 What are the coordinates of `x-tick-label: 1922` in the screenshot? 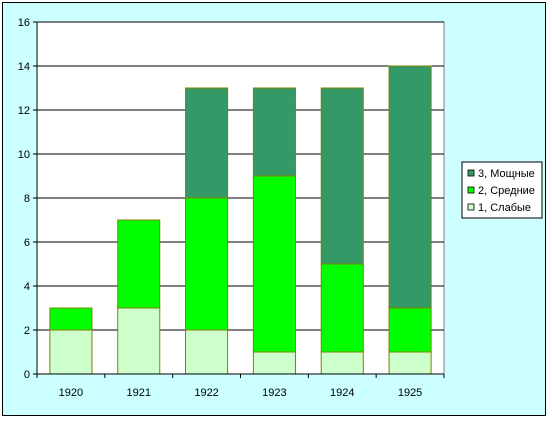 It's located at (206, 393).